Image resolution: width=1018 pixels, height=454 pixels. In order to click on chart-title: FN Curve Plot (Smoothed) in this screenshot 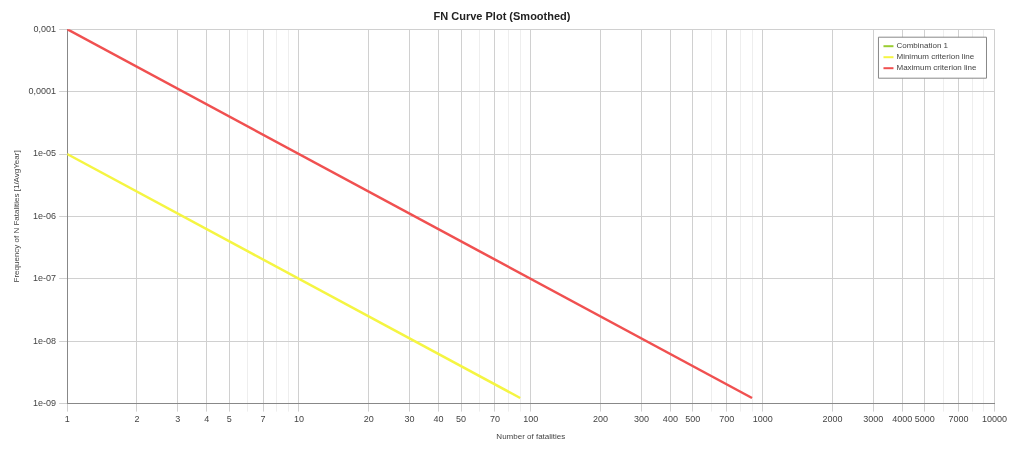, I will do `click(502, 15)`.